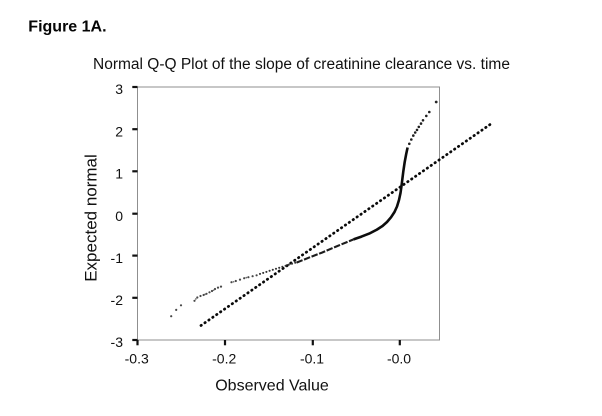 The width and height of the screenshot is (602, 416). Describe the element at coordinates (119, 89) in the screenshot. I see `svg-text: 3` at that location.